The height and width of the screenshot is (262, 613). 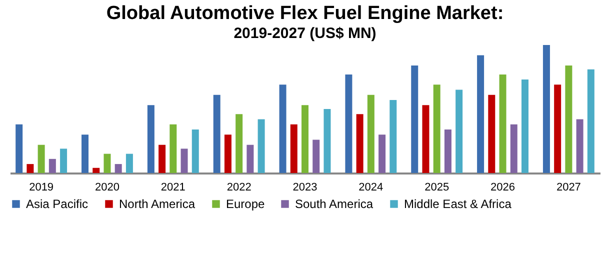 I want to click on x-tick-label: 2023, so click(x=305, y=188).